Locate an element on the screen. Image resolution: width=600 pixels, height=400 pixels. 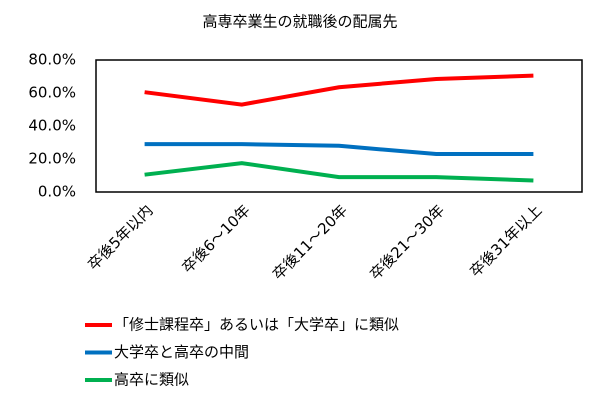
y-tick-label: 60.0% is located at coordinates (52, 93).